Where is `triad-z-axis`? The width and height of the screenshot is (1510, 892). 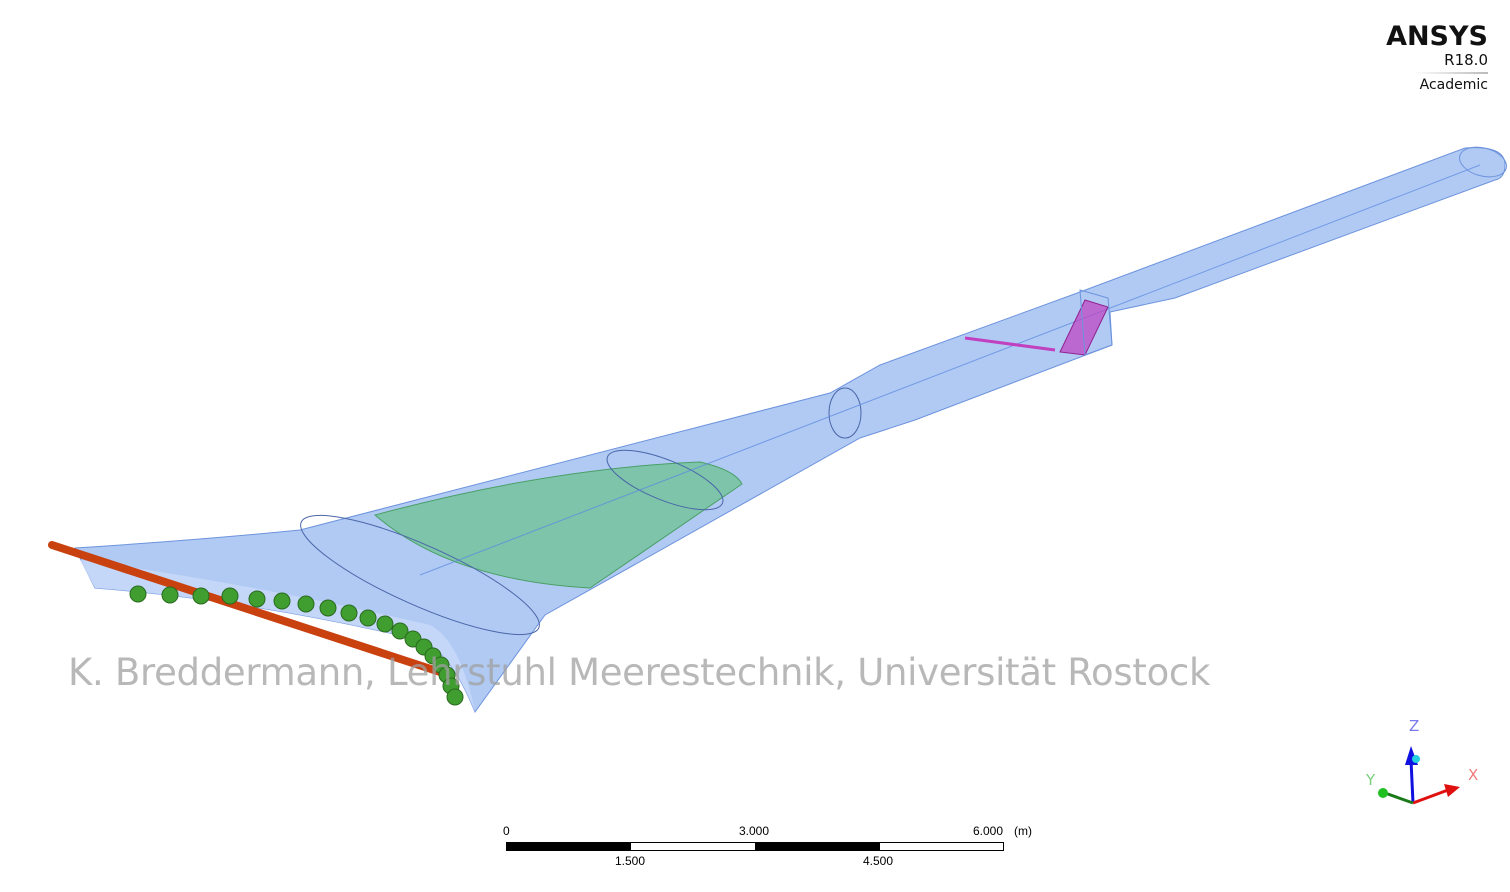 triad-z-axis is located at coordinates (1412, 781).